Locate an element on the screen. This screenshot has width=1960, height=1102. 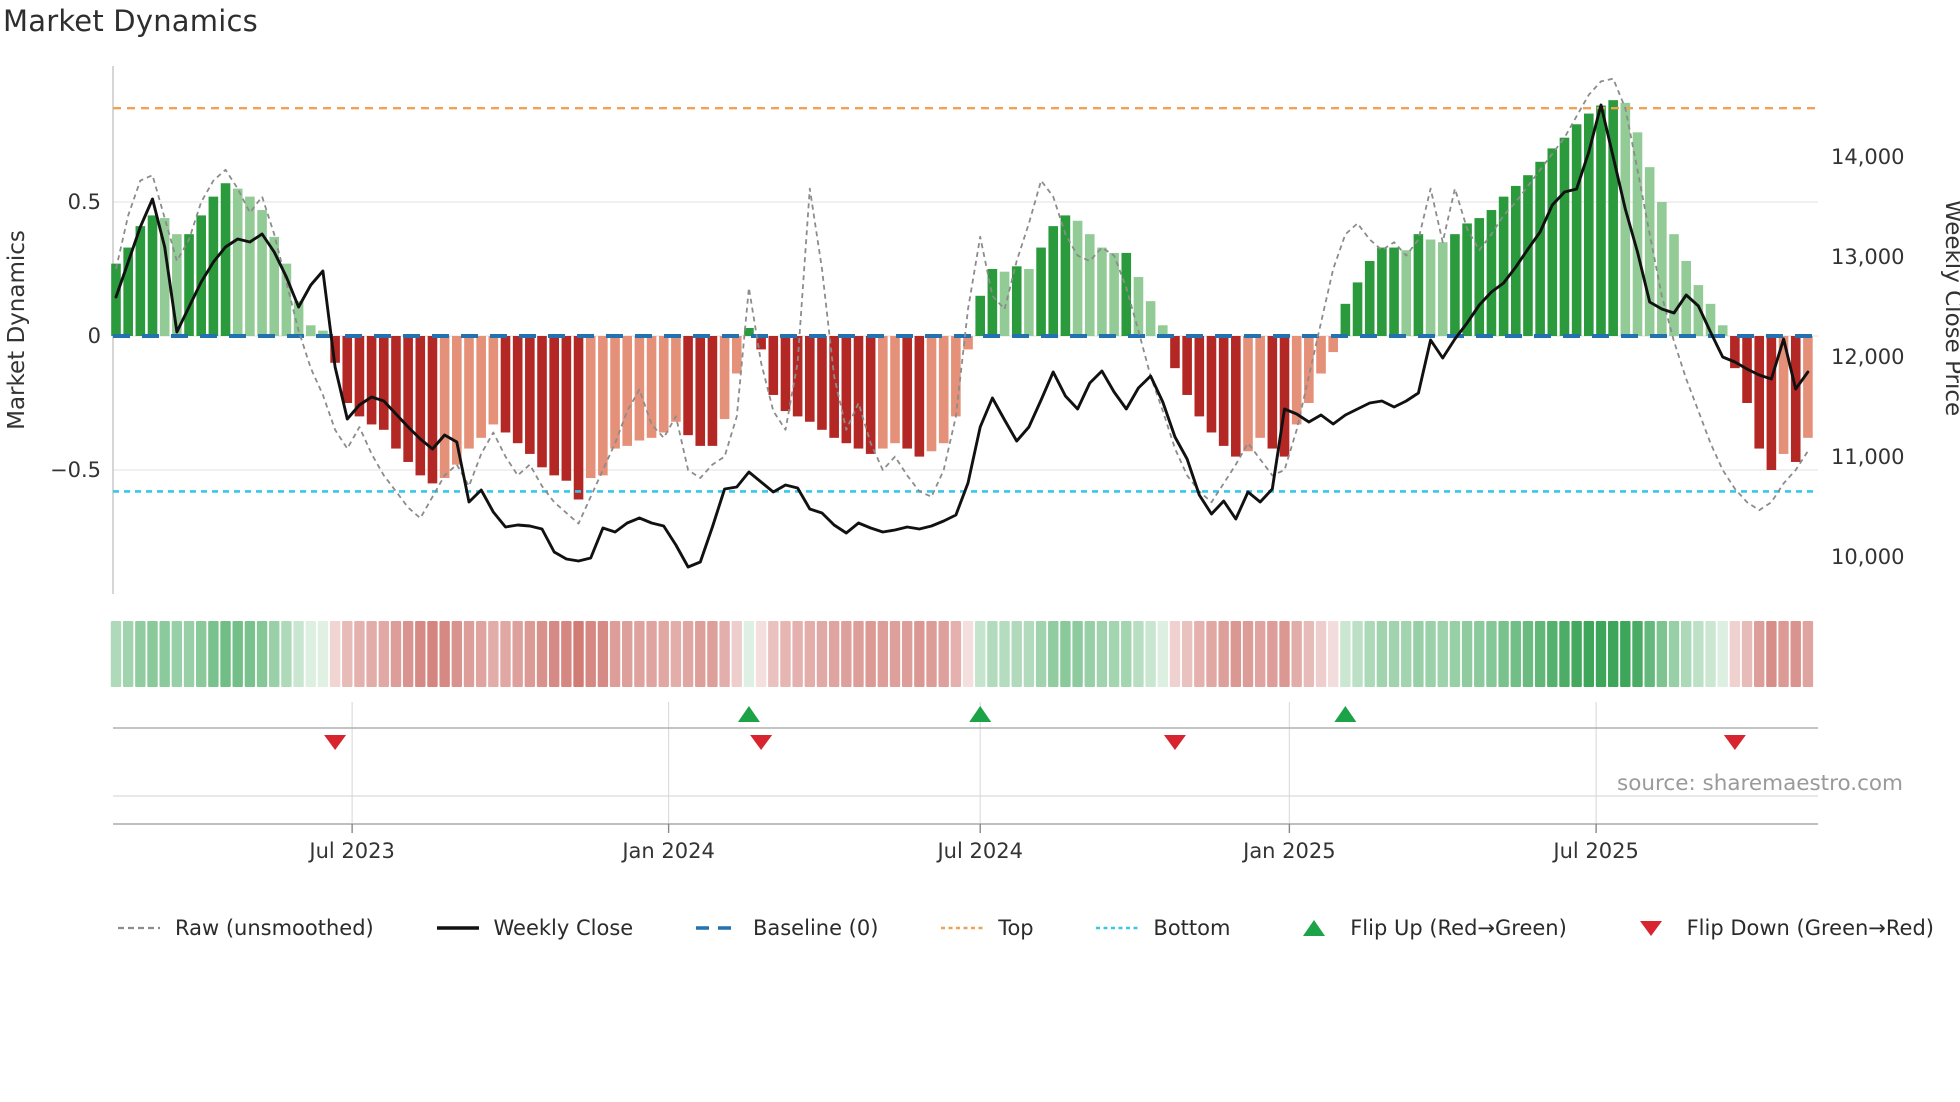
legend-item: Weekly Close is located at coordinates (534, 928).